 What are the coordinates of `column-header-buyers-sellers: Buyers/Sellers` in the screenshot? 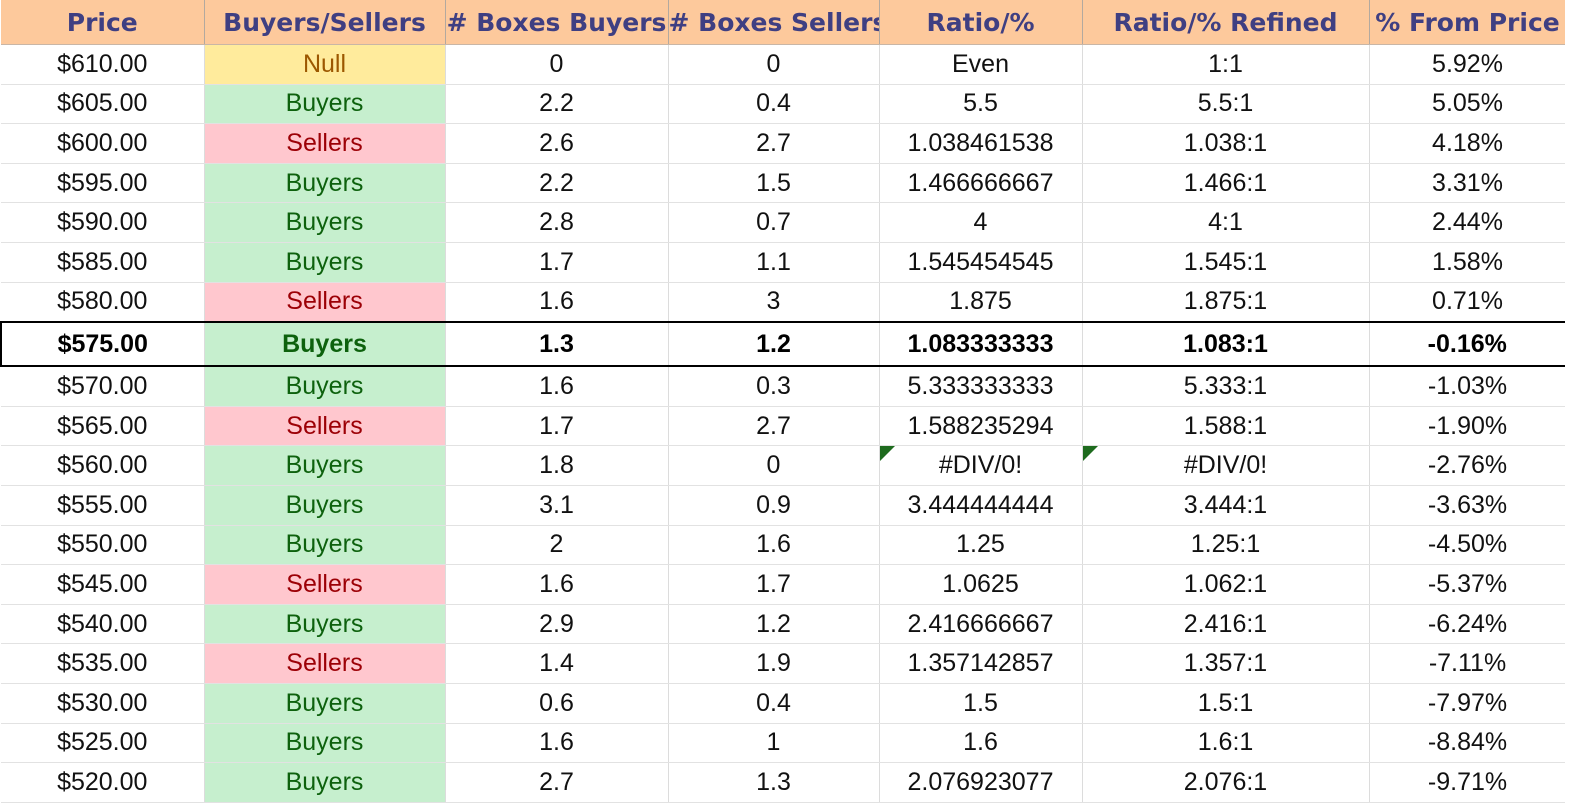 It's located at (325, 22).